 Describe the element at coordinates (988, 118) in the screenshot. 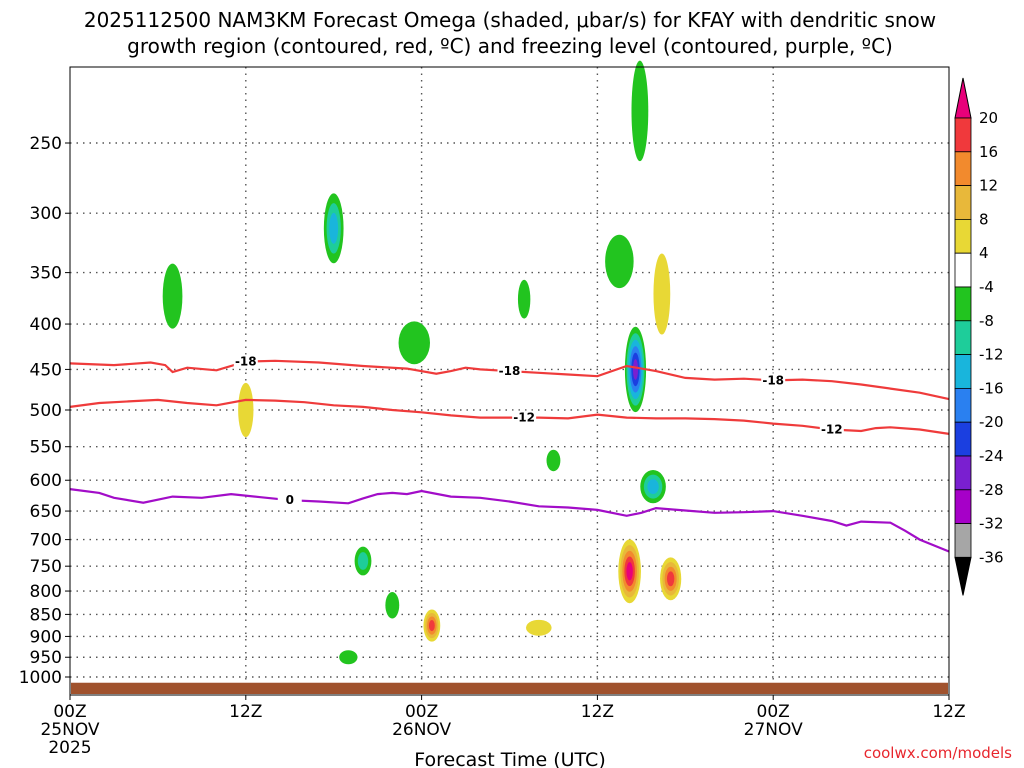

I see `colorbar-label: 20` at that location.